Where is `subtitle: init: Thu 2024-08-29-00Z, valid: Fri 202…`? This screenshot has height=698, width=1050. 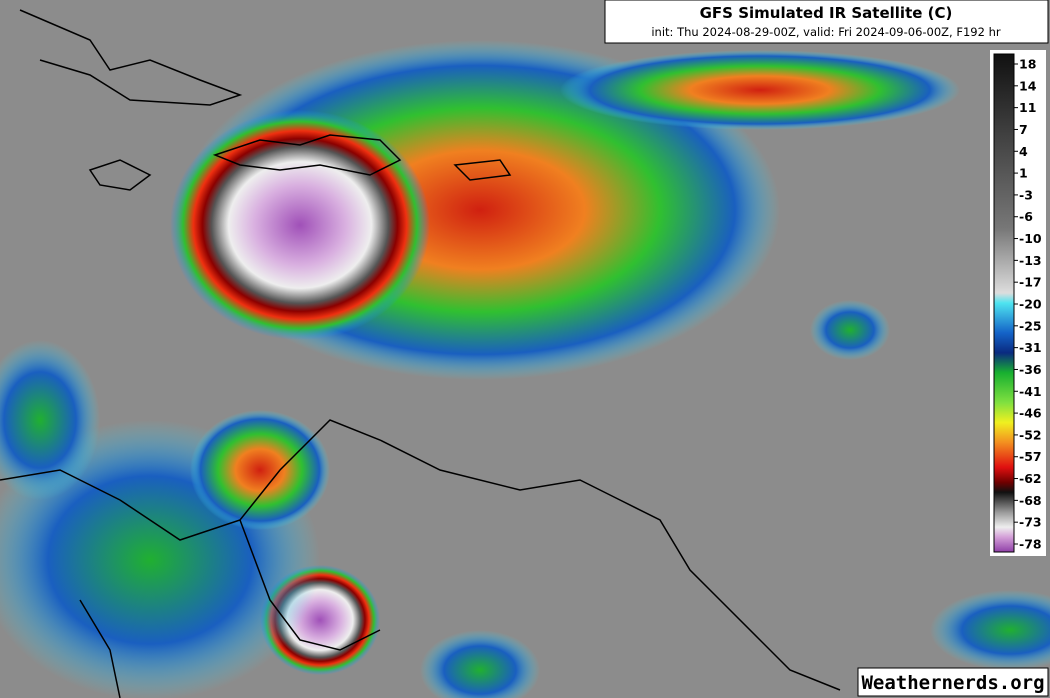 subtitle: init: Thu 2024-08-29-00Z, valid: Fri 202… is located at coordinates (826, 32).